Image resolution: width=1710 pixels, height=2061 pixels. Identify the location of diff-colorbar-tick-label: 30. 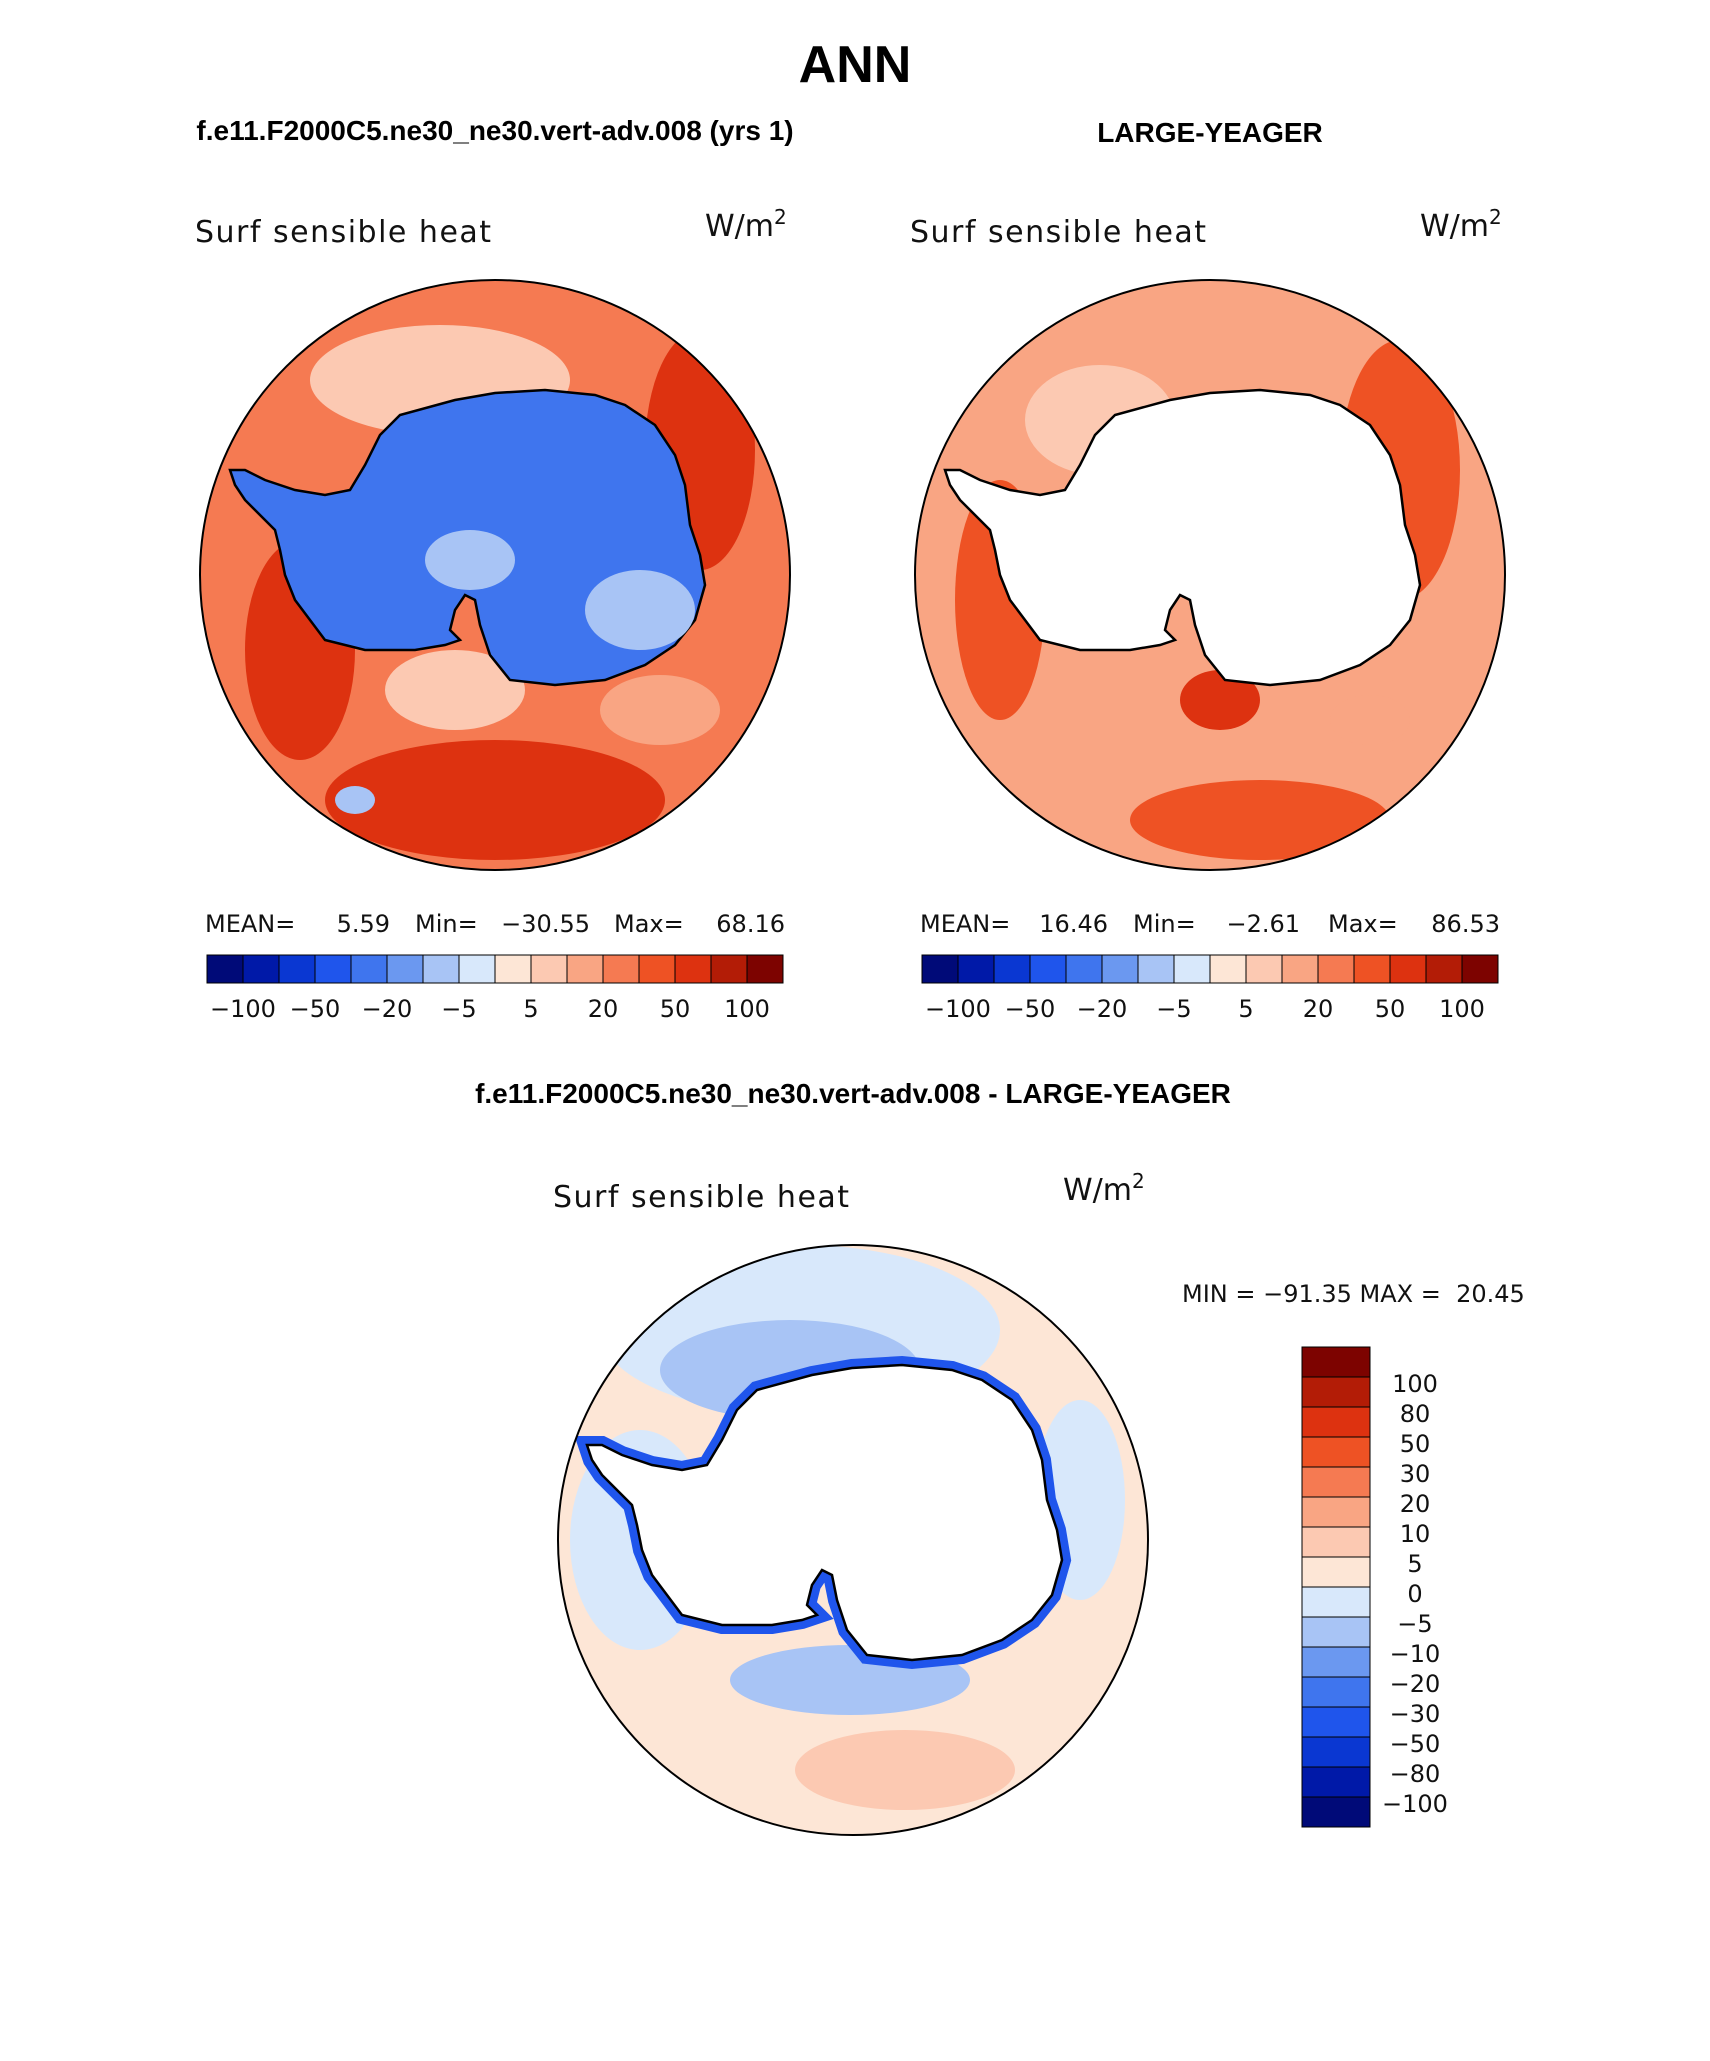
(1415, 1474).